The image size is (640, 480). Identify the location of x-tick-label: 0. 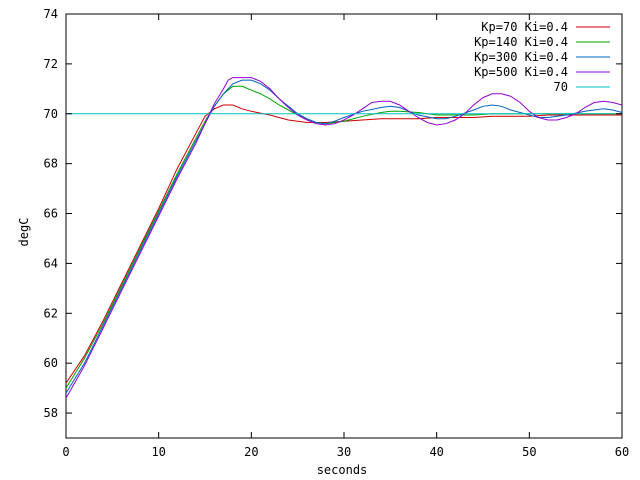
(65, 452).